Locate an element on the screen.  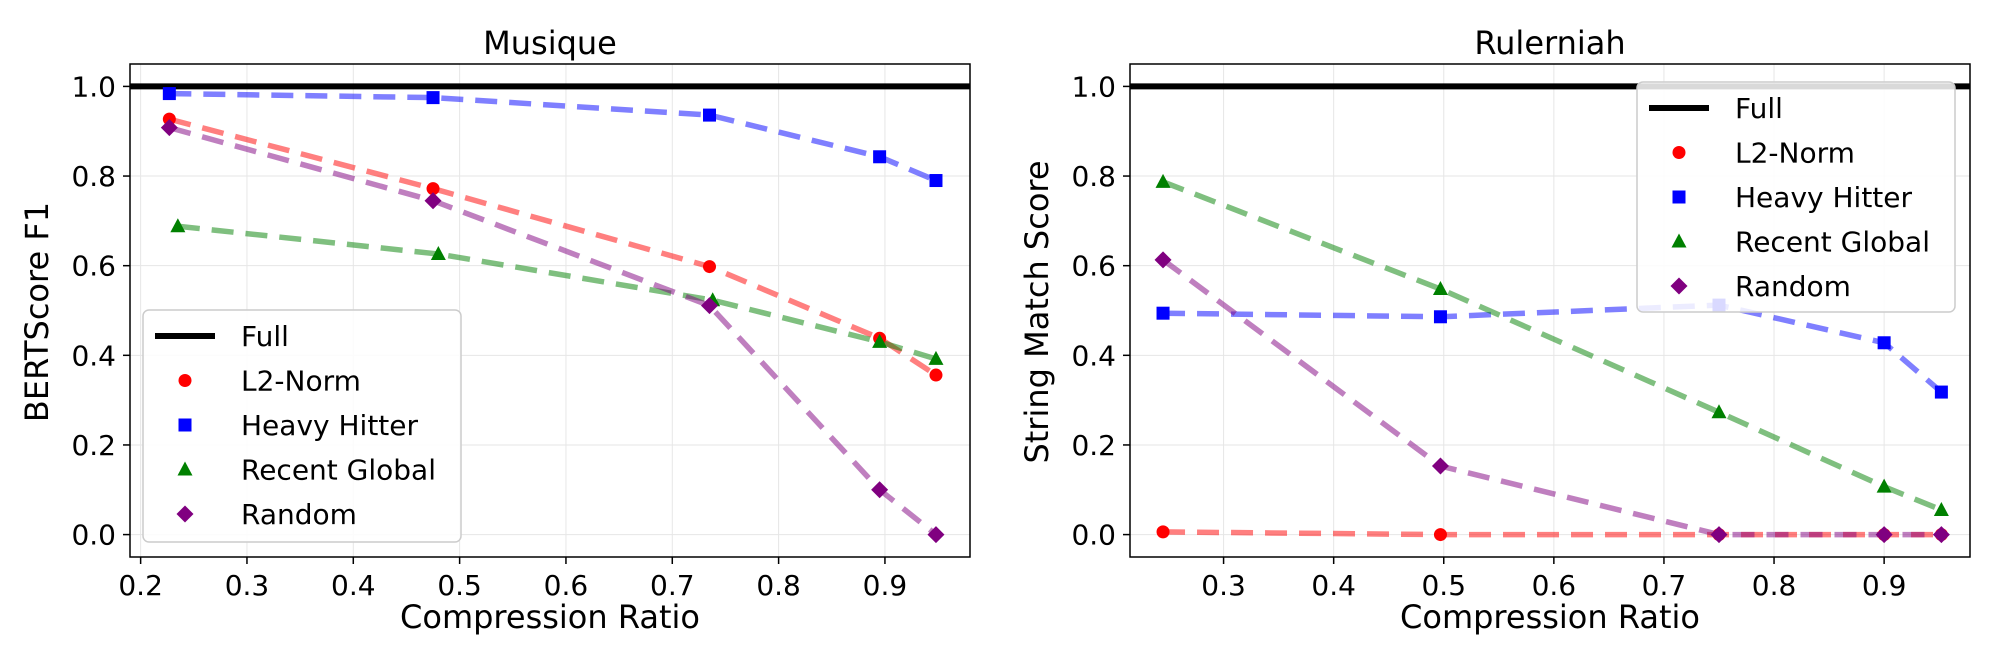
y-axis-label: String Match Score is located at coordinates (1037, 311).